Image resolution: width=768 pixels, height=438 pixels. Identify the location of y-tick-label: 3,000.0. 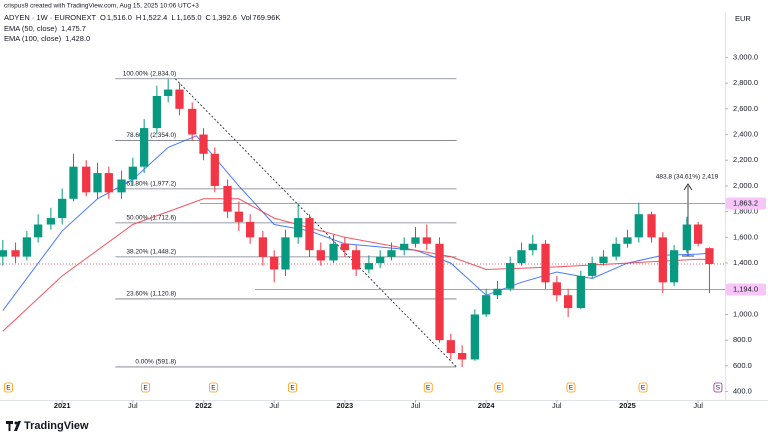
(745, 56).